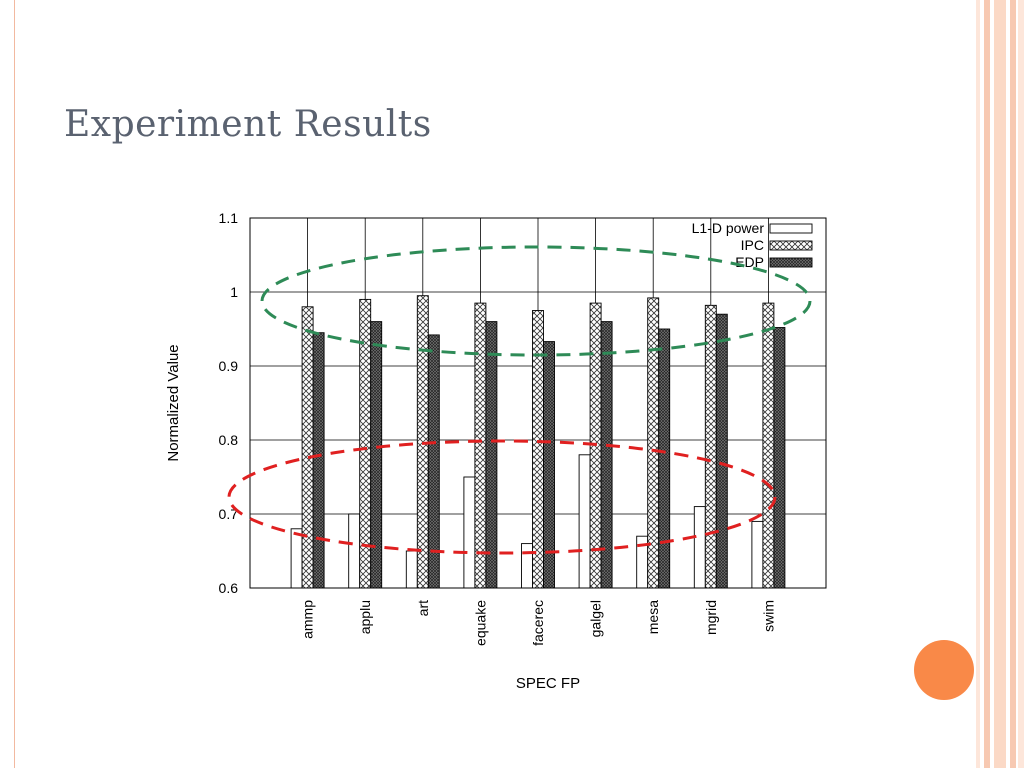  Describe the element at coordinates (538, 623) in the screenshot. I see `x-tick-label: facerec` at that location.